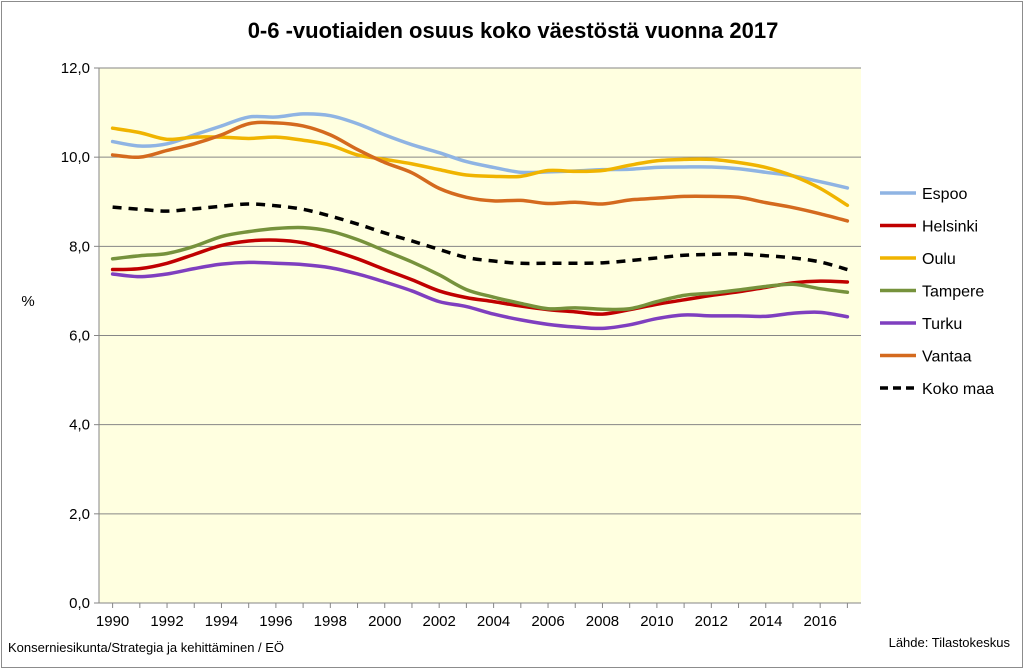  Describe the element at coordinates (819, 621) in the screenshot. I see `x-tick-label: 2016` at that location.